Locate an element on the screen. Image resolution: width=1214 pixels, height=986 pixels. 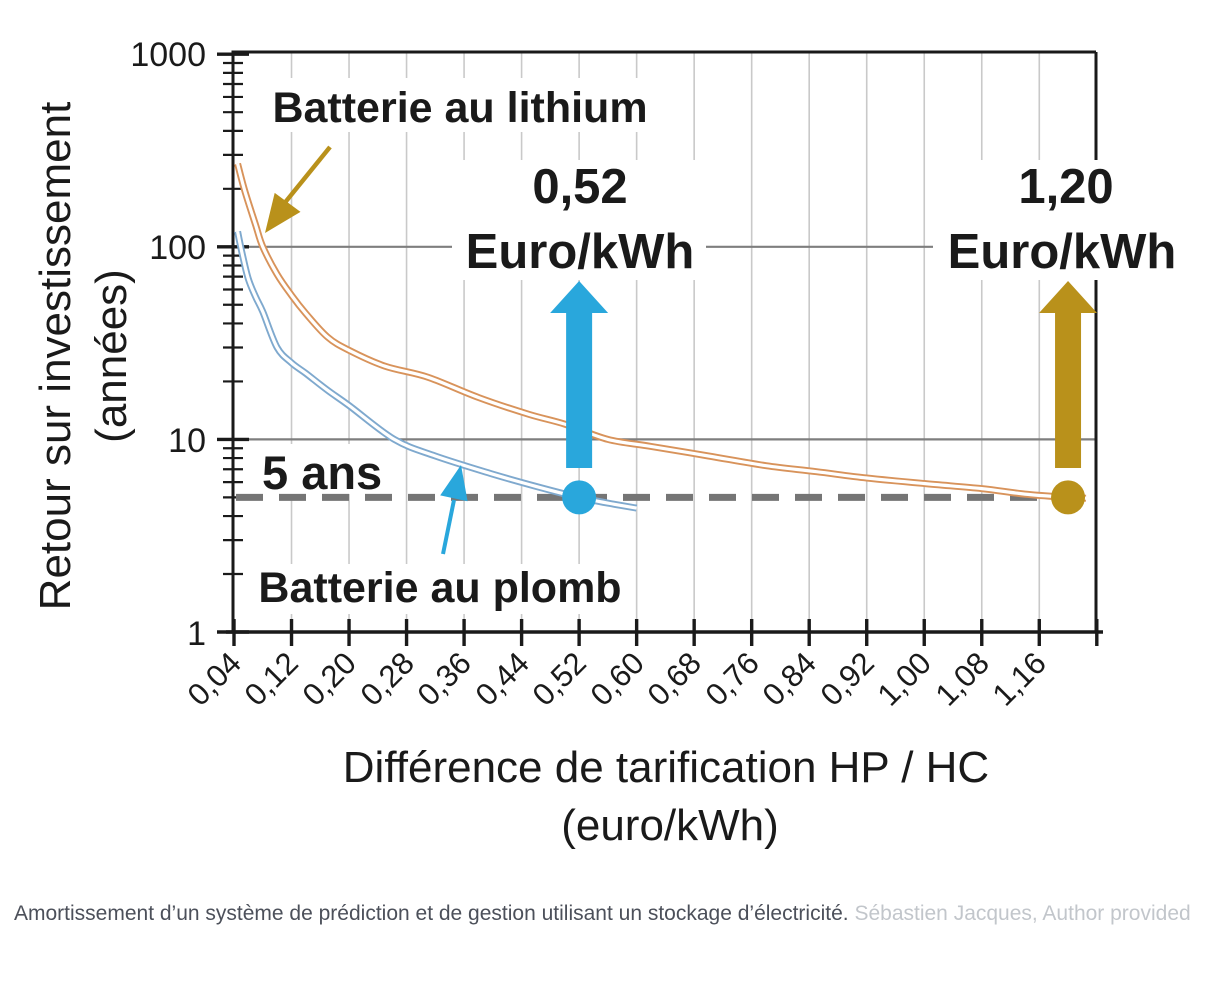
lithium-marker-value: 1,20 is located at coordinates (1065, 187).